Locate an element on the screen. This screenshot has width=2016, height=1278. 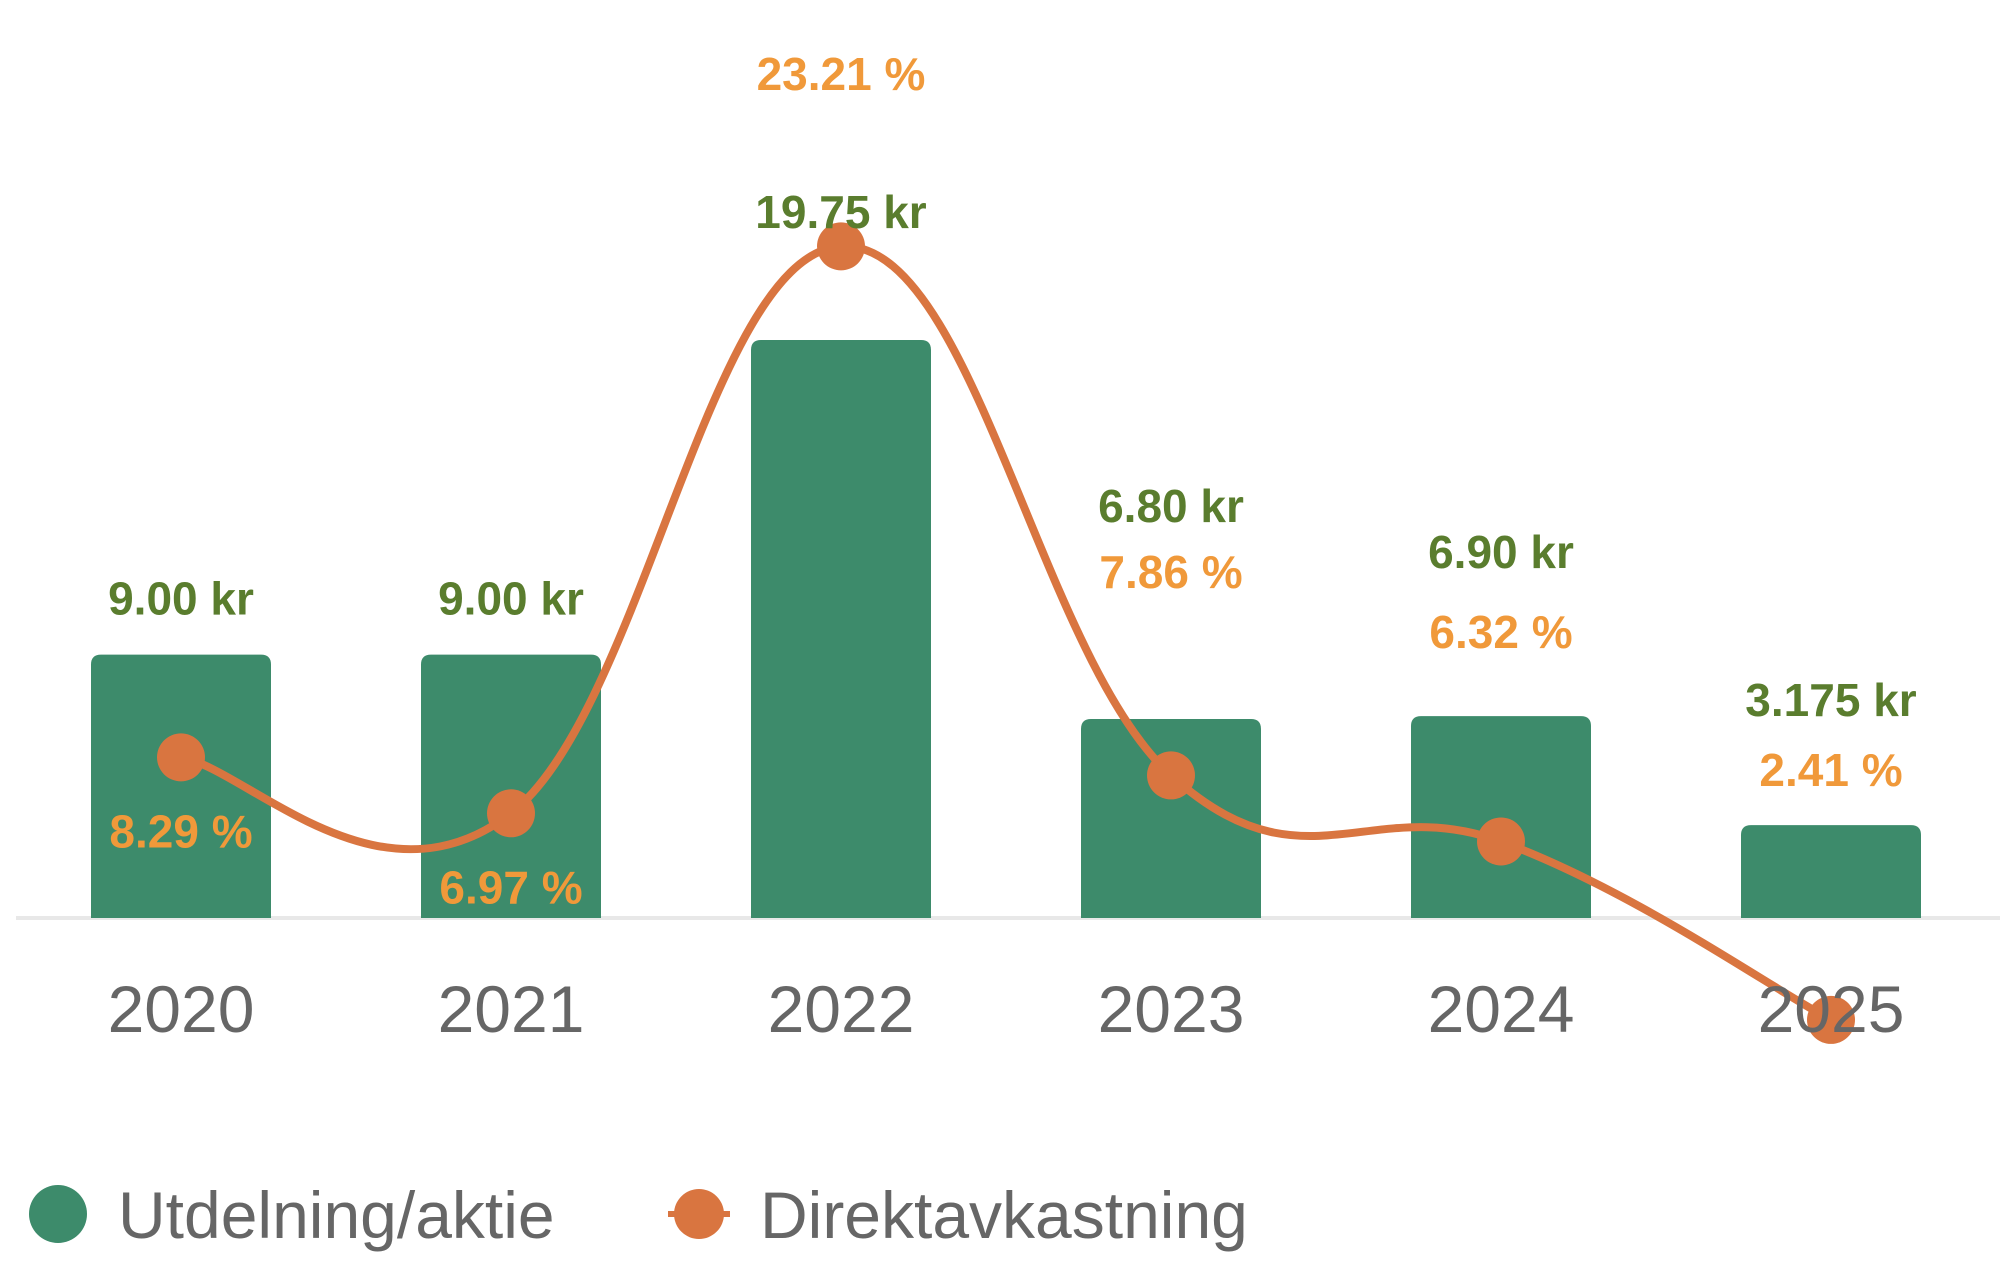
bar-2020 is located at coordinates (181, 786).